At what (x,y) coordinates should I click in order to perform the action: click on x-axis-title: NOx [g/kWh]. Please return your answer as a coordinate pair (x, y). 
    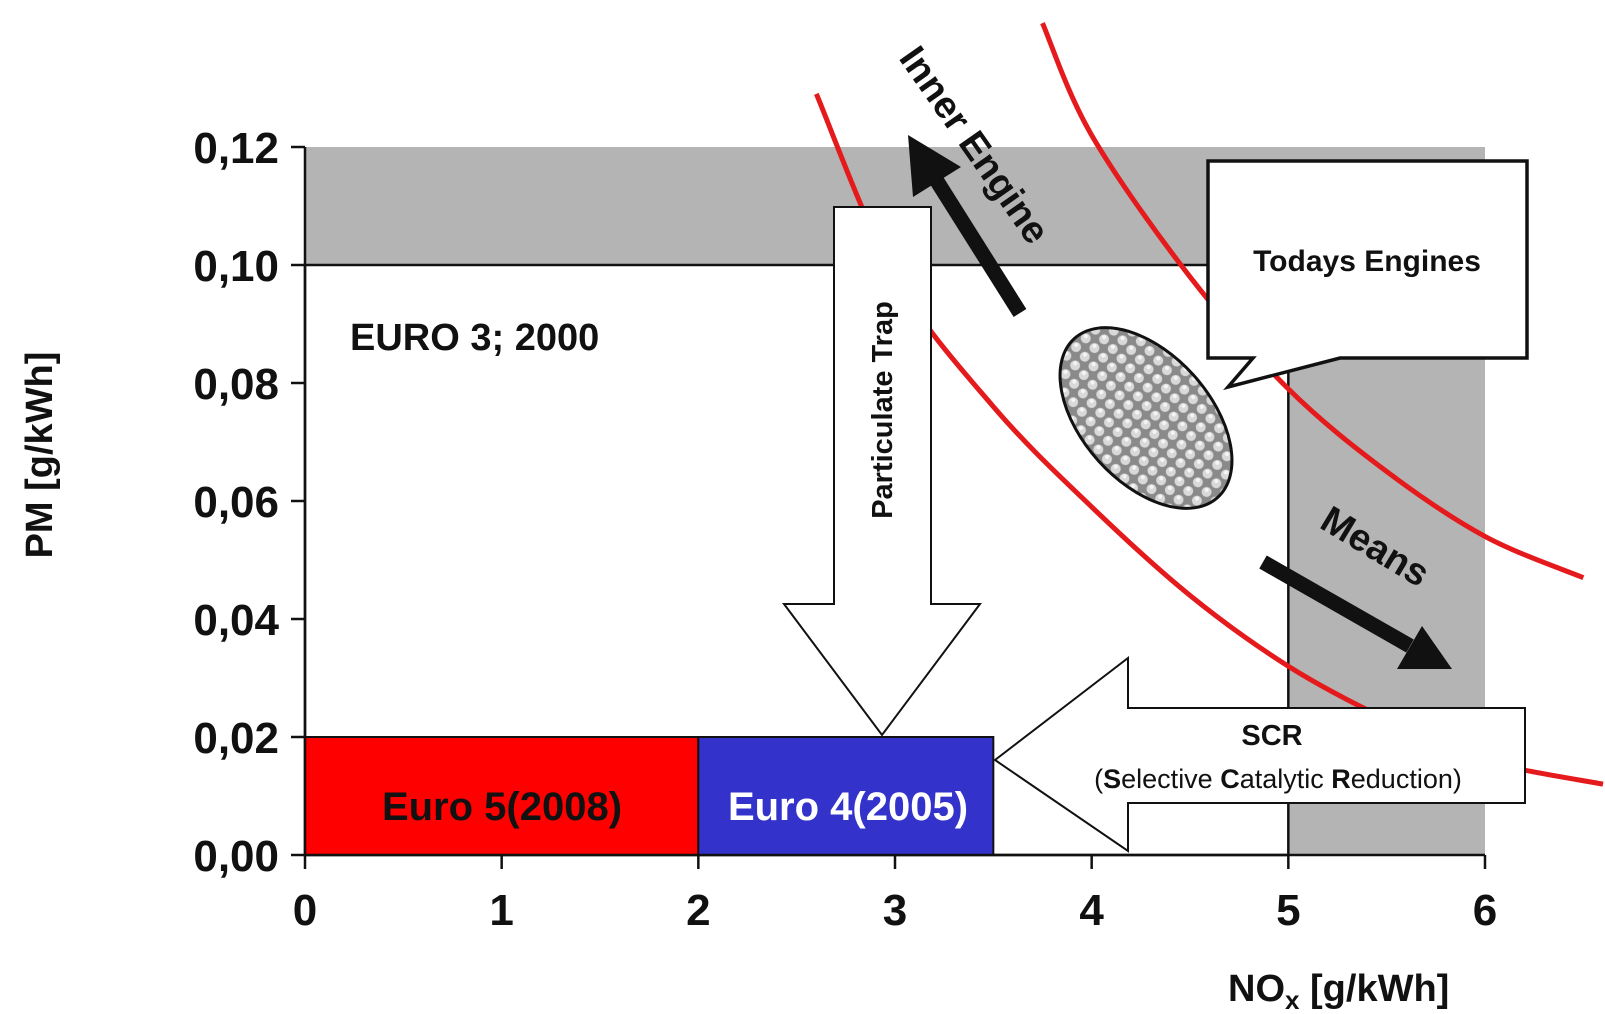
    Looking at the image, I should click on (1338, 991).